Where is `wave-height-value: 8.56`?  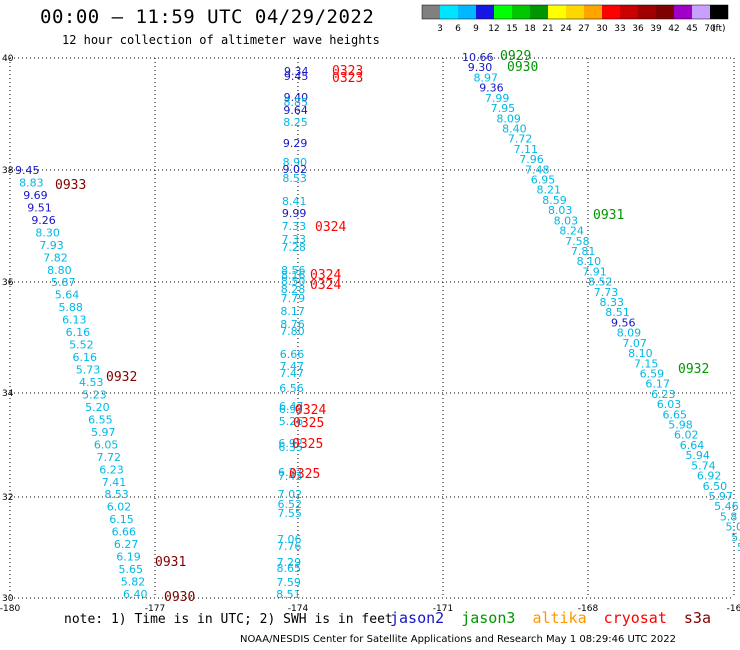 wave-height-value: 8.56 is located at coordinates (293, 270).